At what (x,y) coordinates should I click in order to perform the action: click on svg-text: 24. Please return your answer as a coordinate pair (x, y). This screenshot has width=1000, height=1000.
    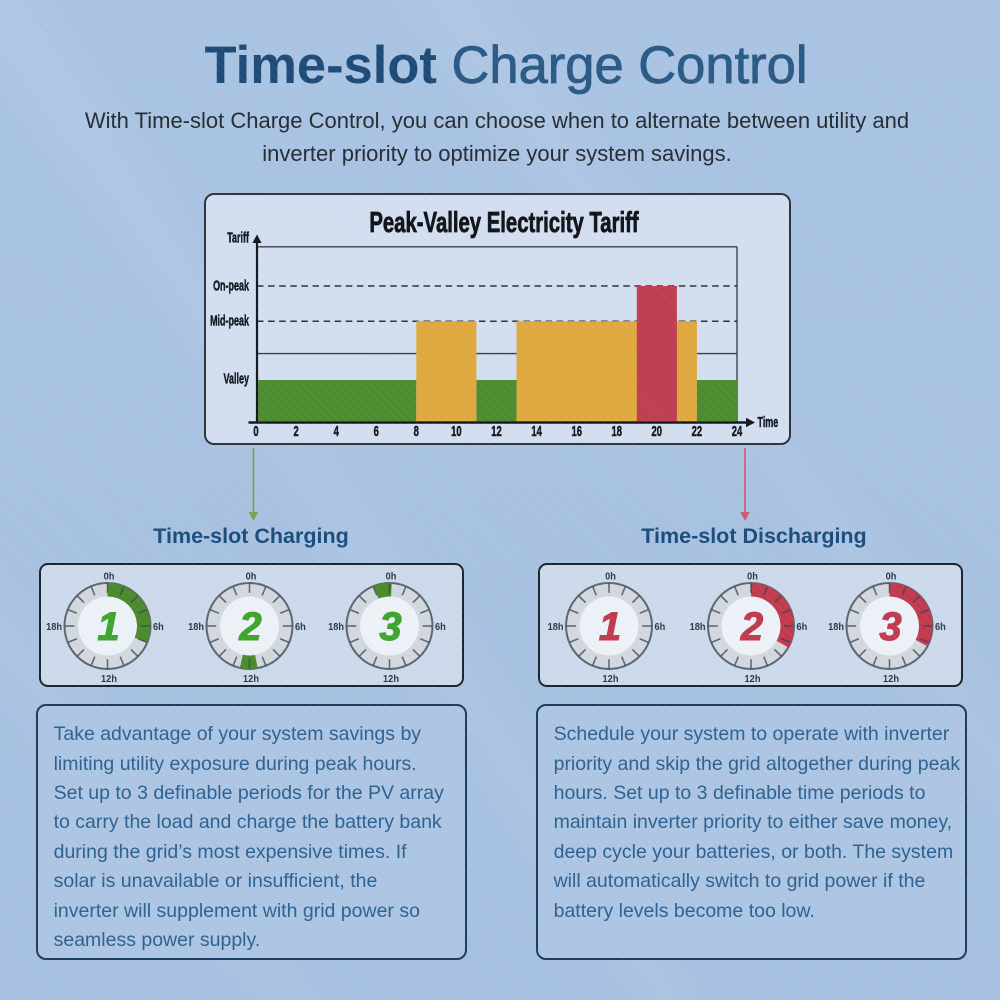
    Looking at the image, I should click on (737, 431).